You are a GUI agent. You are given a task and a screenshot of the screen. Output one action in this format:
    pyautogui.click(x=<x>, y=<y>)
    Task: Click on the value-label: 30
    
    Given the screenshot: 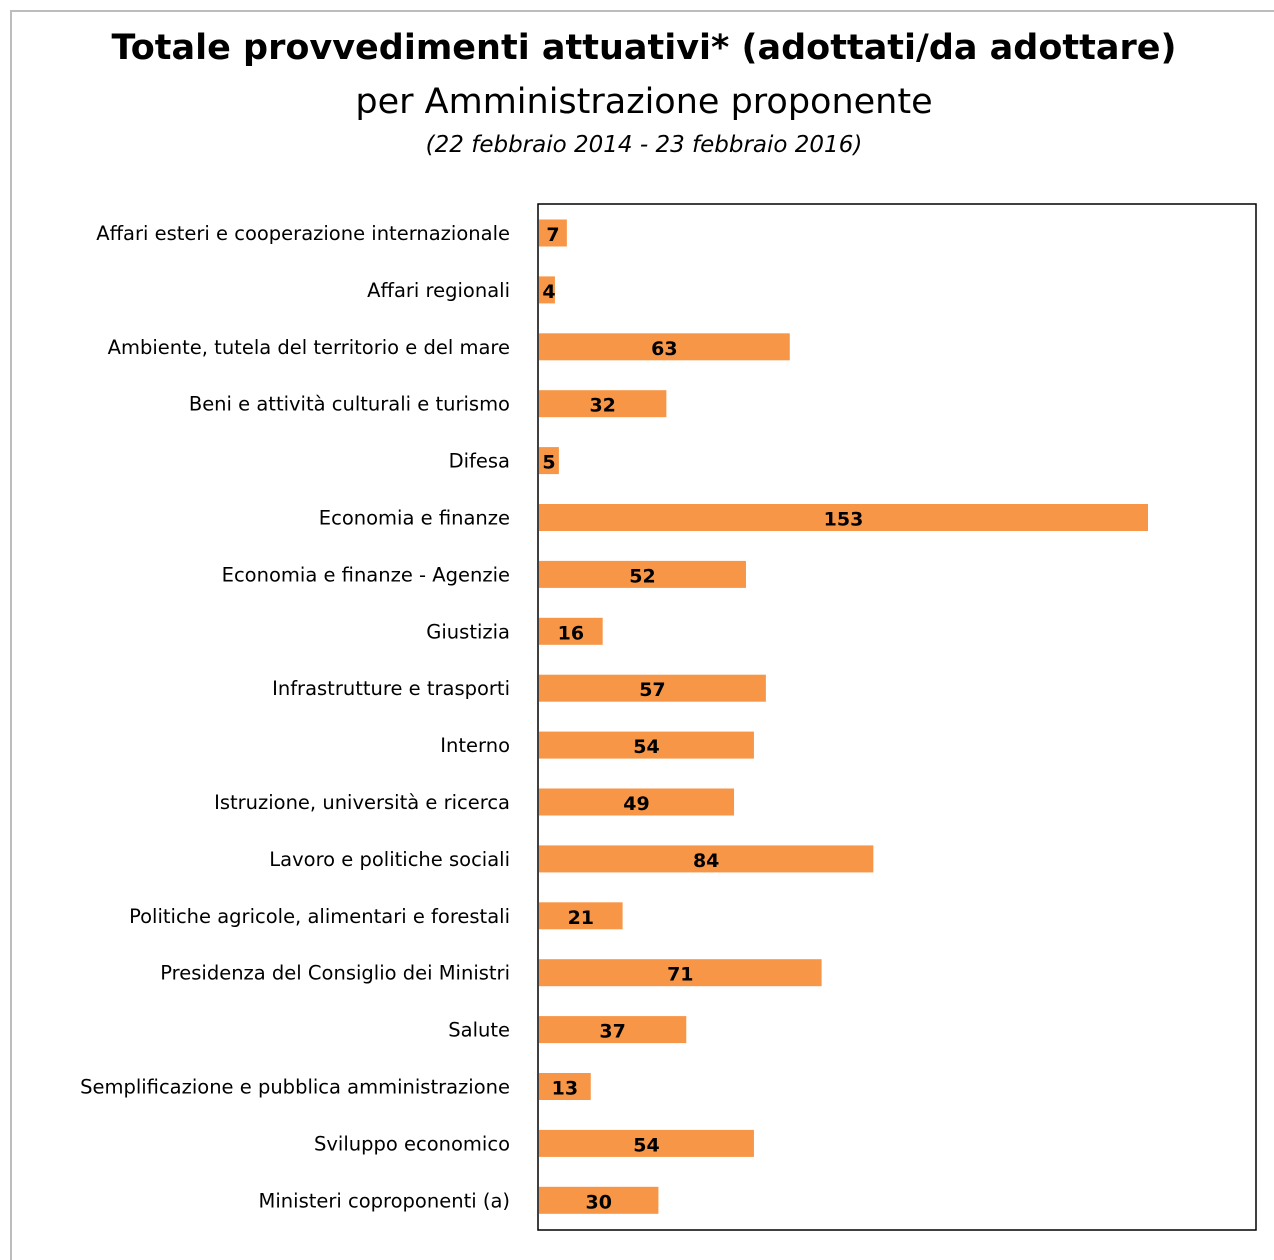 What is the action you would take?
    pyautogui.click(x=598, y=1202)
    